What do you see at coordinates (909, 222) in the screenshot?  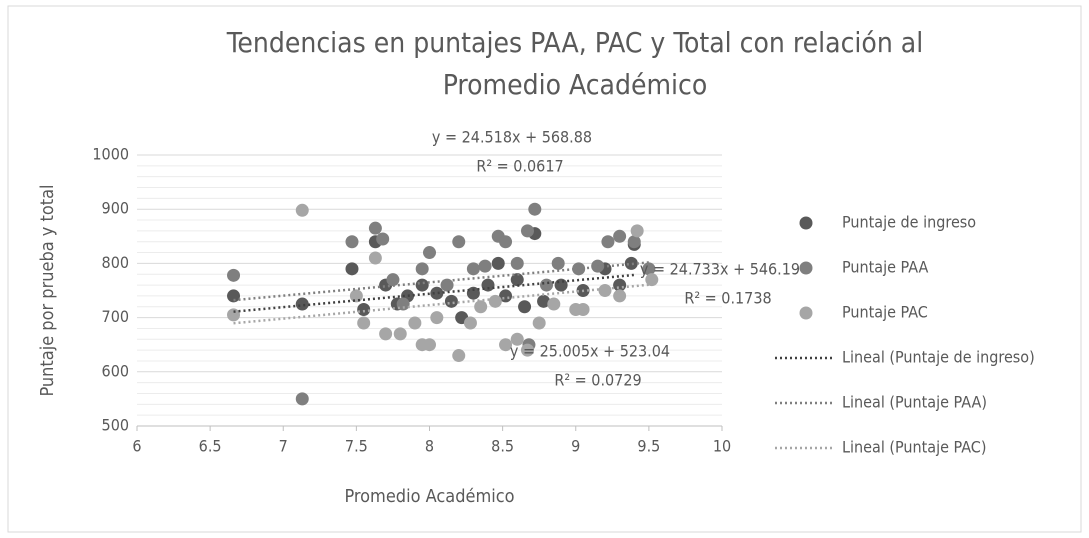 I see `legend-label: Puntaje de ingreso` at bounding box center [909, 222].